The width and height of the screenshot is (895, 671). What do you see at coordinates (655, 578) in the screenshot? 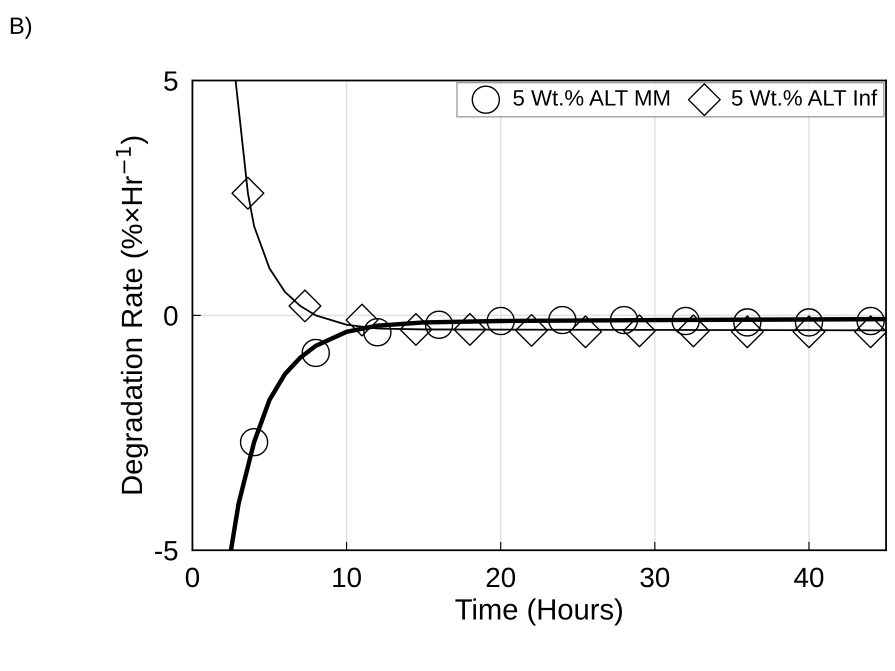
I see `x-tick-label: 30` at bounding box center [655, 578].